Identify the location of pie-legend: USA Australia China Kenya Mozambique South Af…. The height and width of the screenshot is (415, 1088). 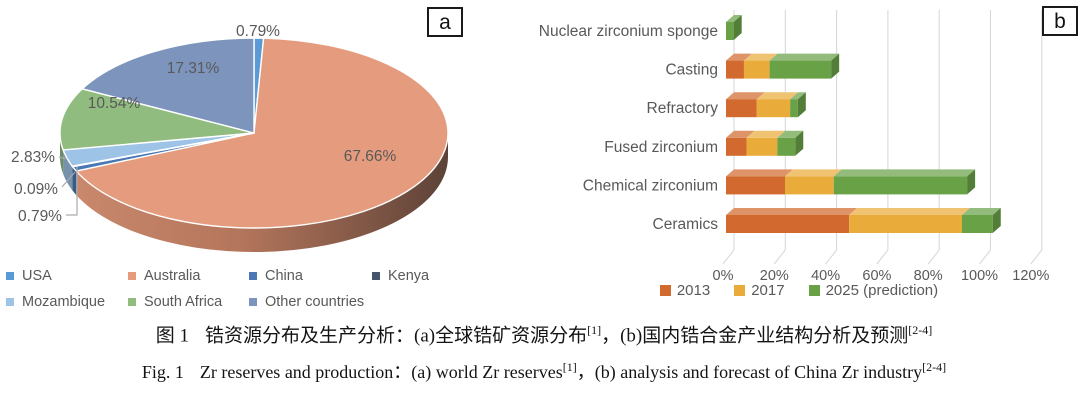
(257, 293).